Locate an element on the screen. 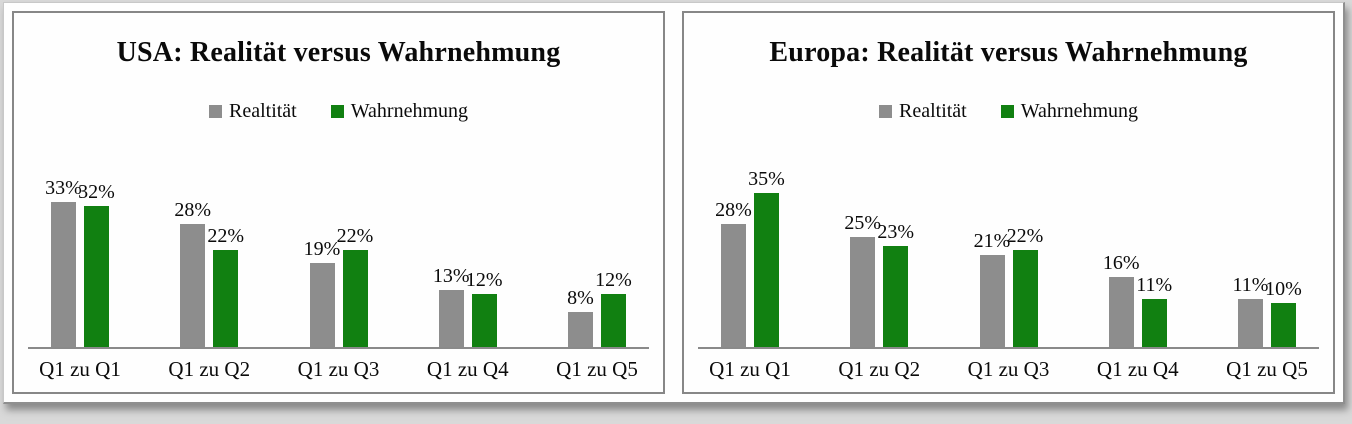  bar-wrap: 10% is located at coordinates (1283, 312).